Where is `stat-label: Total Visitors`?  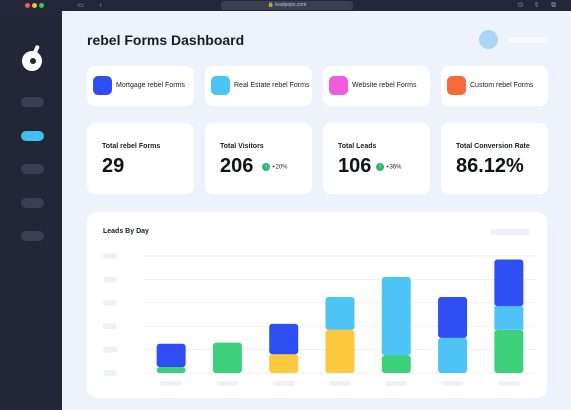
stat-label: Total Visitors is located at coordinates (242, 146).